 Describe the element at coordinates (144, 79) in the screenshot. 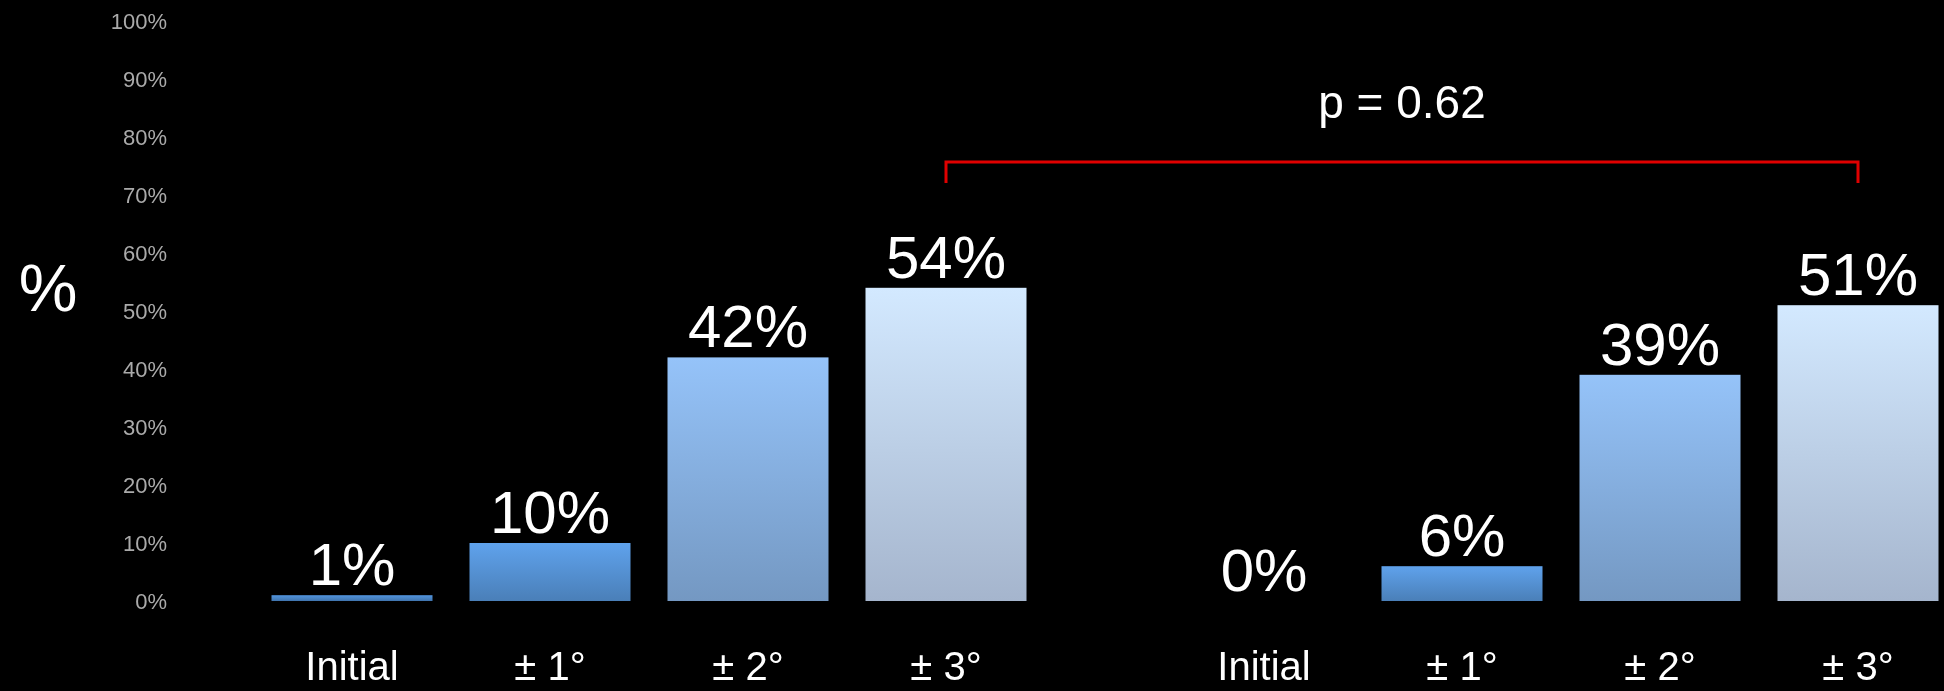

I see `y-tick-label: 90%` at that location.